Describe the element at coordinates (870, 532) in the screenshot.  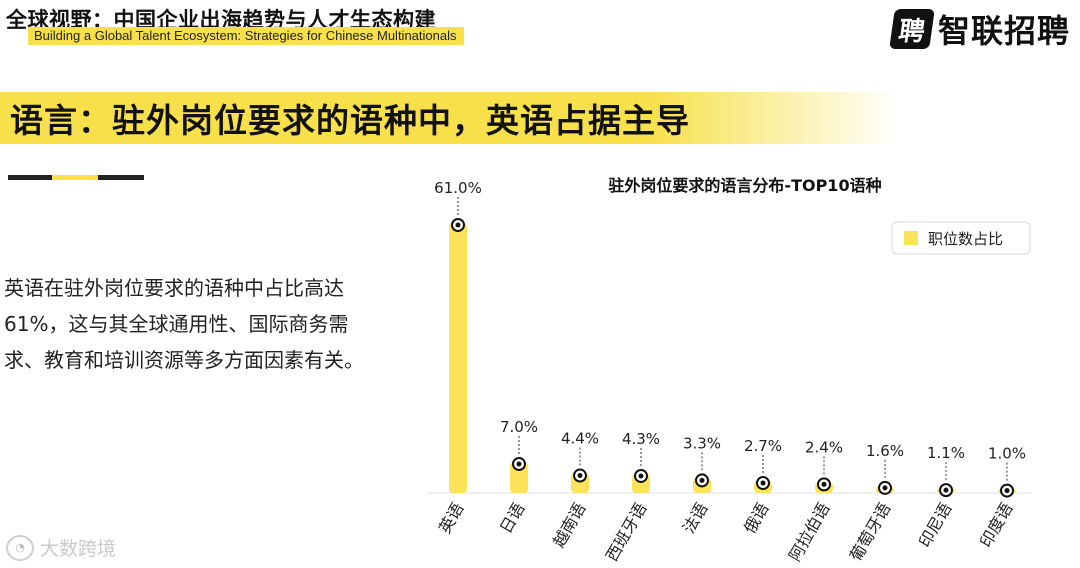
I see `category-label: 葡萄牙语` at that location.